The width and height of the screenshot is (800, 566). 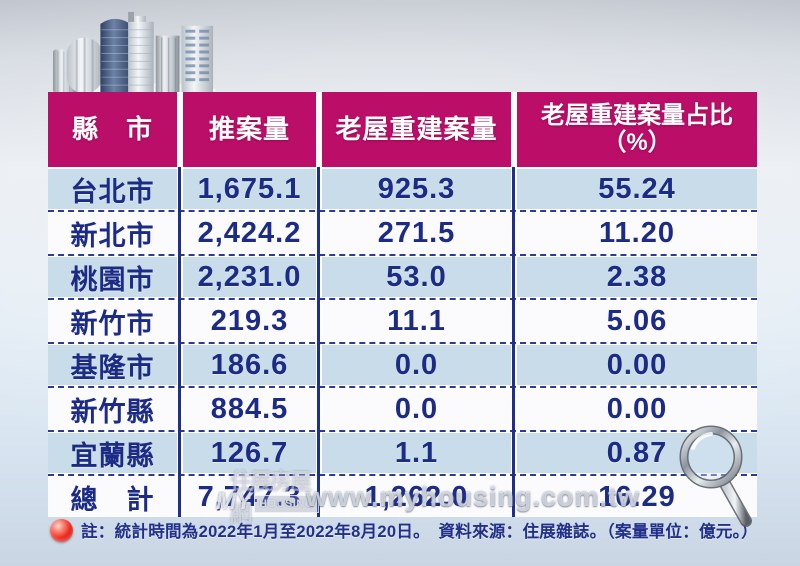 What do you see at coordinates (416, 189) in the screenshot?
I see `cell-rebuild: 925.3` at bounding box center [416, 189].